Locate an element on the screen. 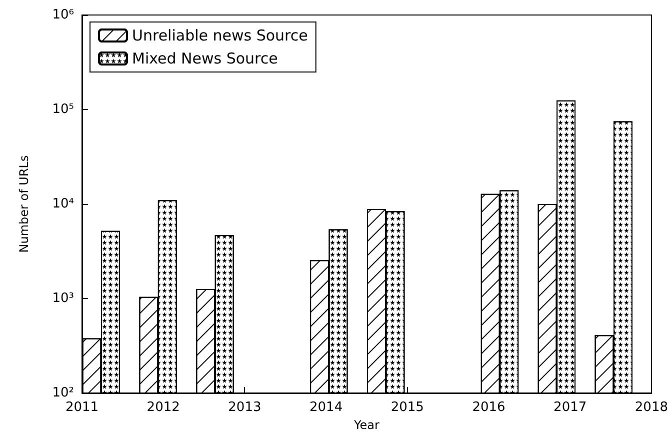 This screenshot has width=671, height=446. x-tick-label: 2014 is located at coordinates (326, 407).